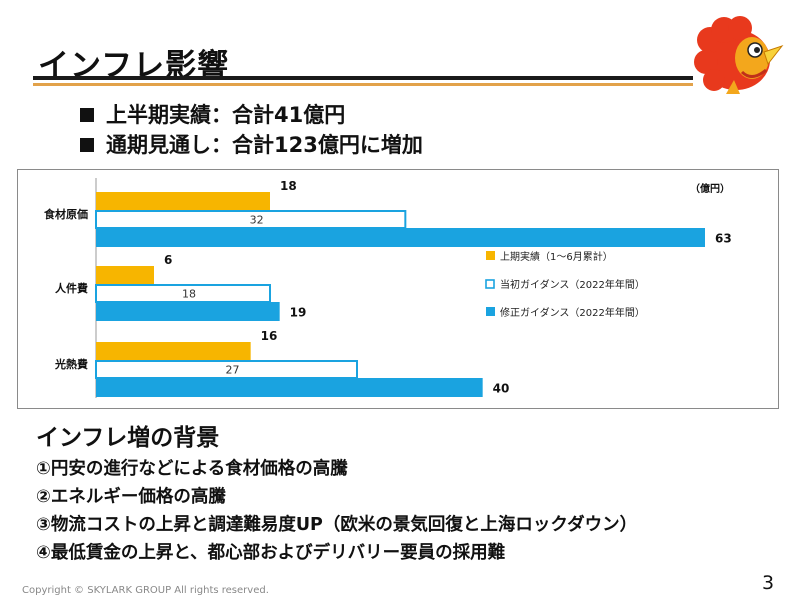  Describe the element at coordinates (572, 284) in the screenshot. I see `legend-label: 当初ガイダンス（2022年年間）` at that location.